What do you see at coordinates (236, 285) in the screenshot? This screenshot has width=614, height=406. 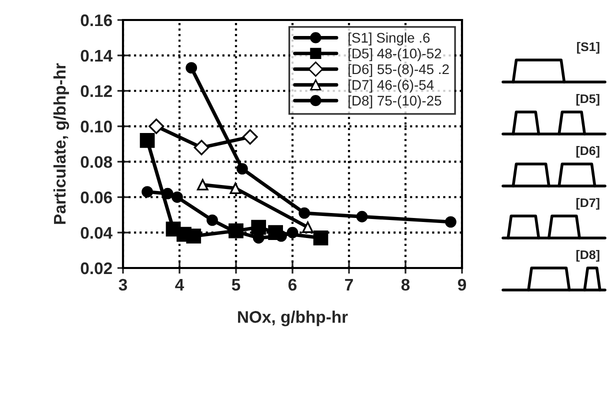 I see `x-tick-label: 5` at bounding box center [236, 285].